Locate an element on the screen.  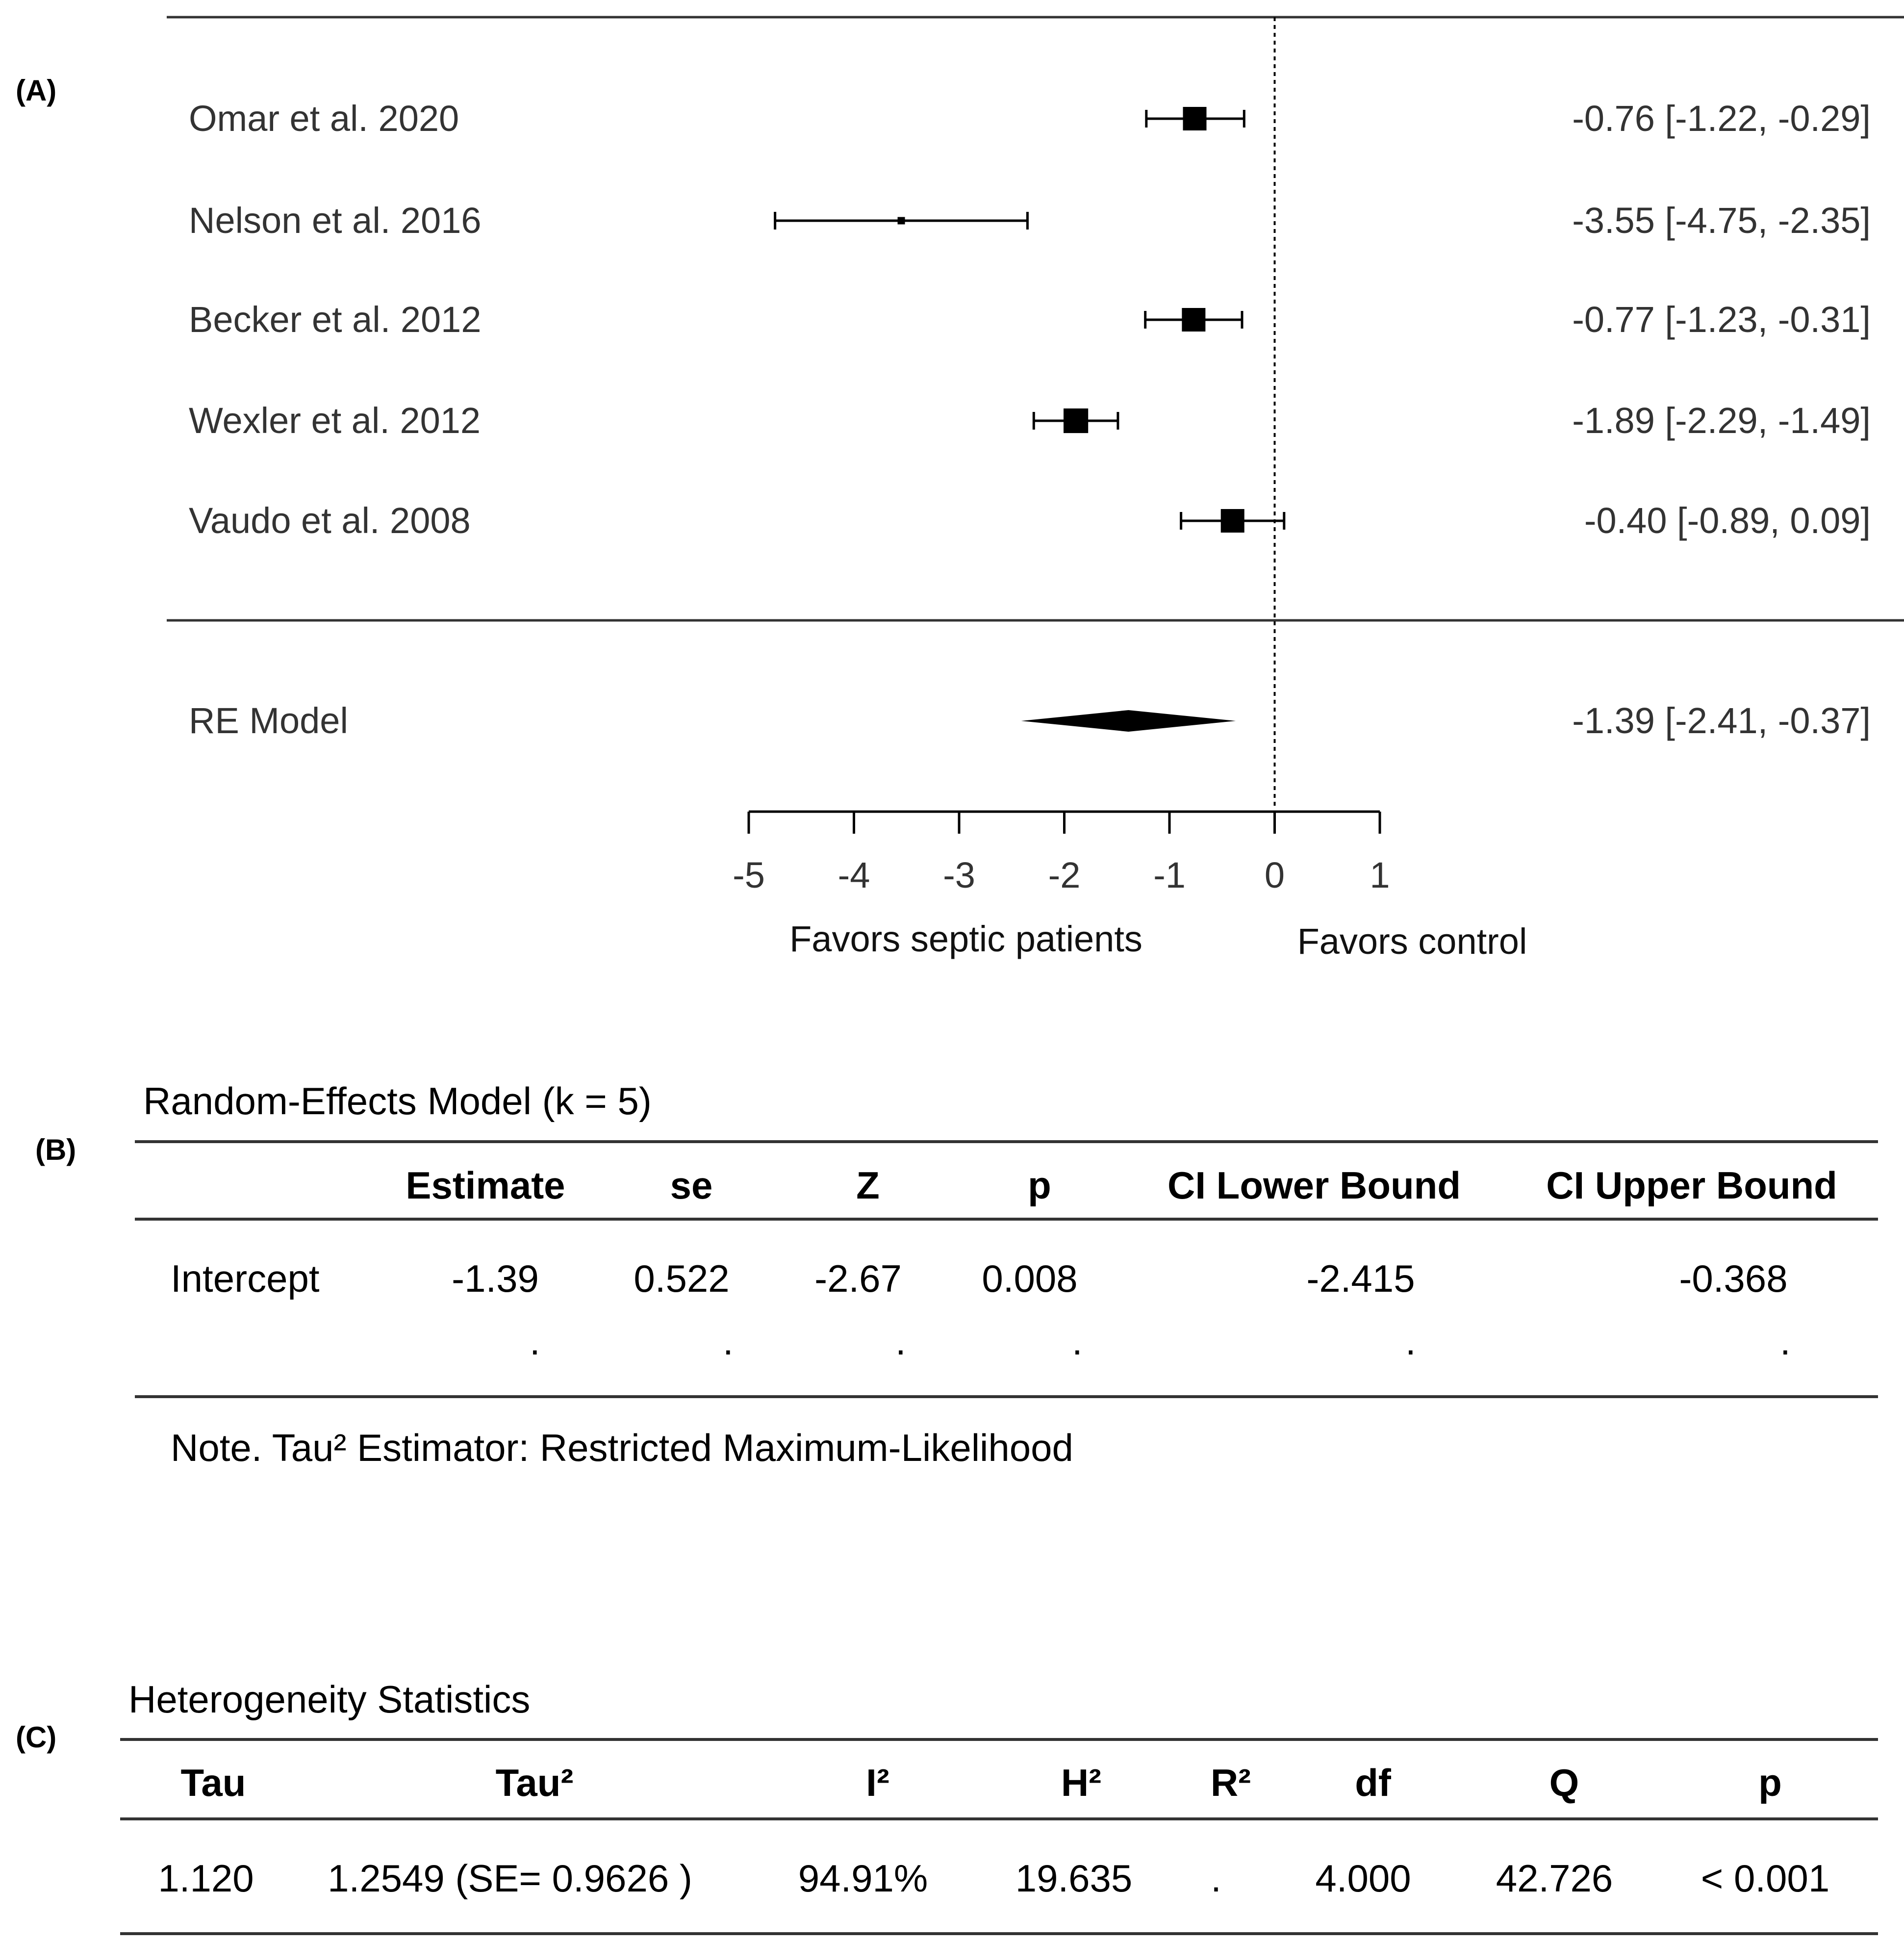
table-c-header: I² is located at coordinates (877, 1782).